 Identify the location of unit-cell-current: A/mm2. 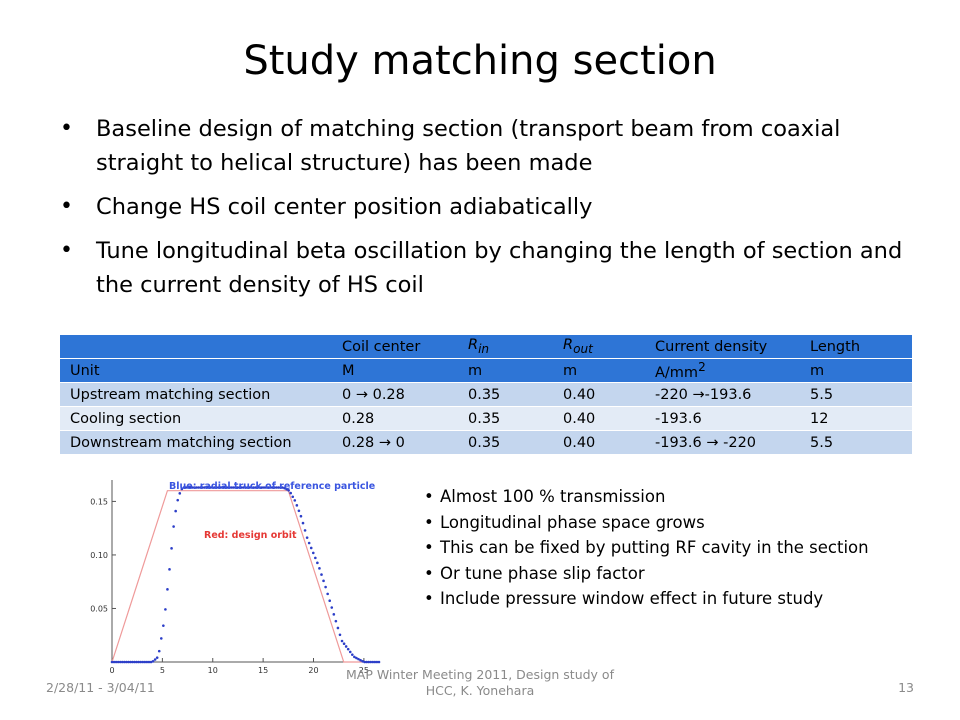
(722, 370).